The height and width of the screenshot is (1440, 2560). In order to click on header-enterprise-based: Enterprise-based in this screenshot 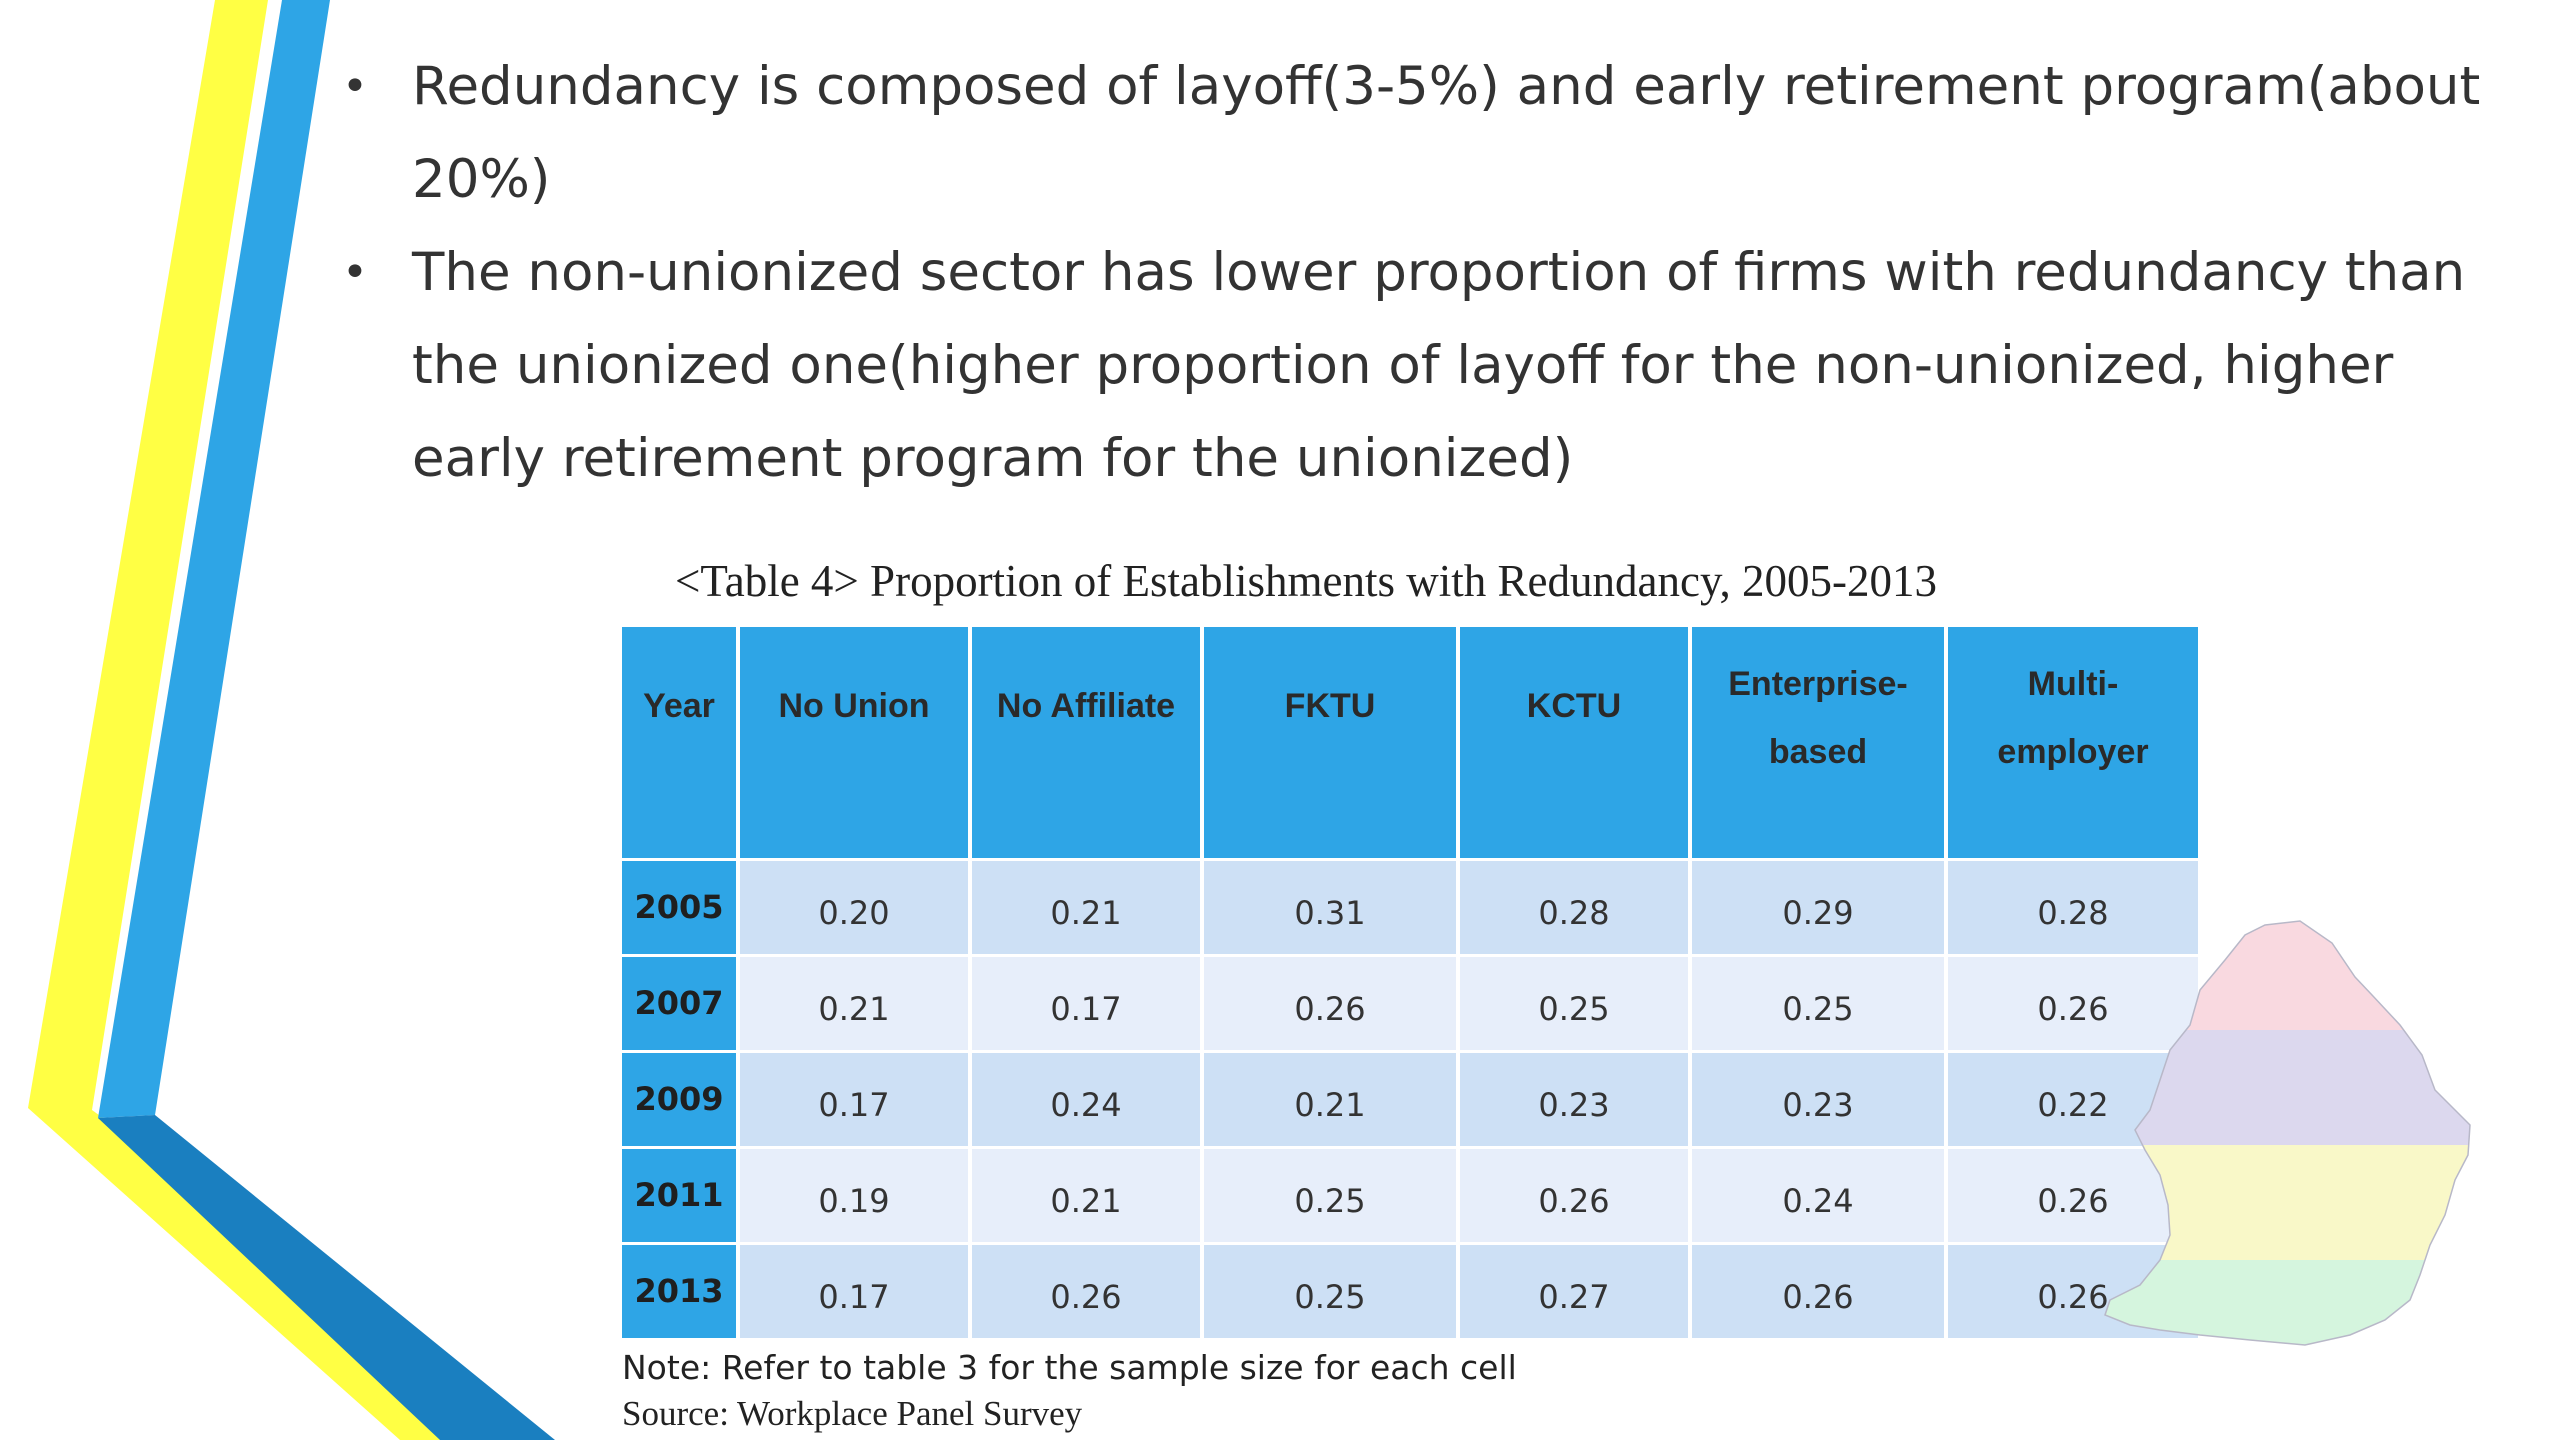, I will do `click(1818, 742)`.